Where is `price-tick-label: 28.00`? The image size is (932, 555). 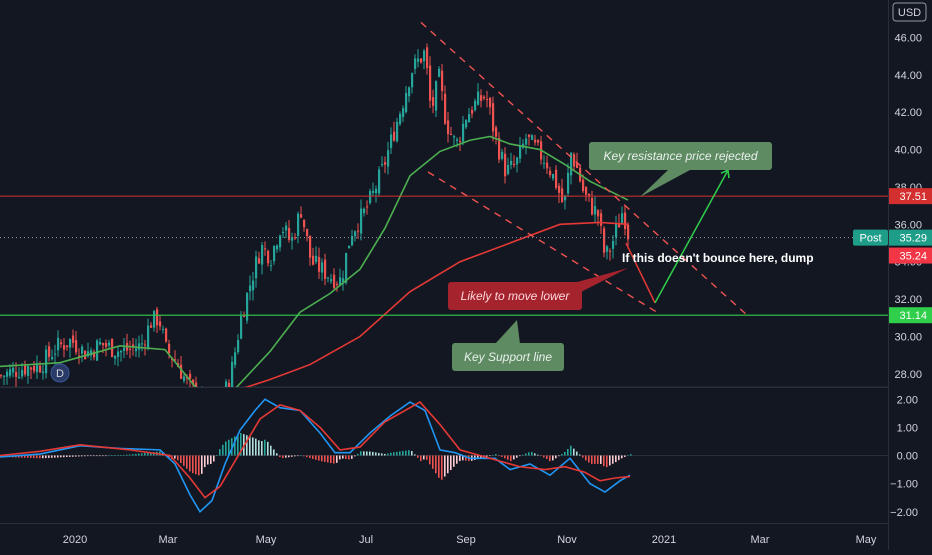 price-tick-label: 28.00 is located at coordinates (908, 375).